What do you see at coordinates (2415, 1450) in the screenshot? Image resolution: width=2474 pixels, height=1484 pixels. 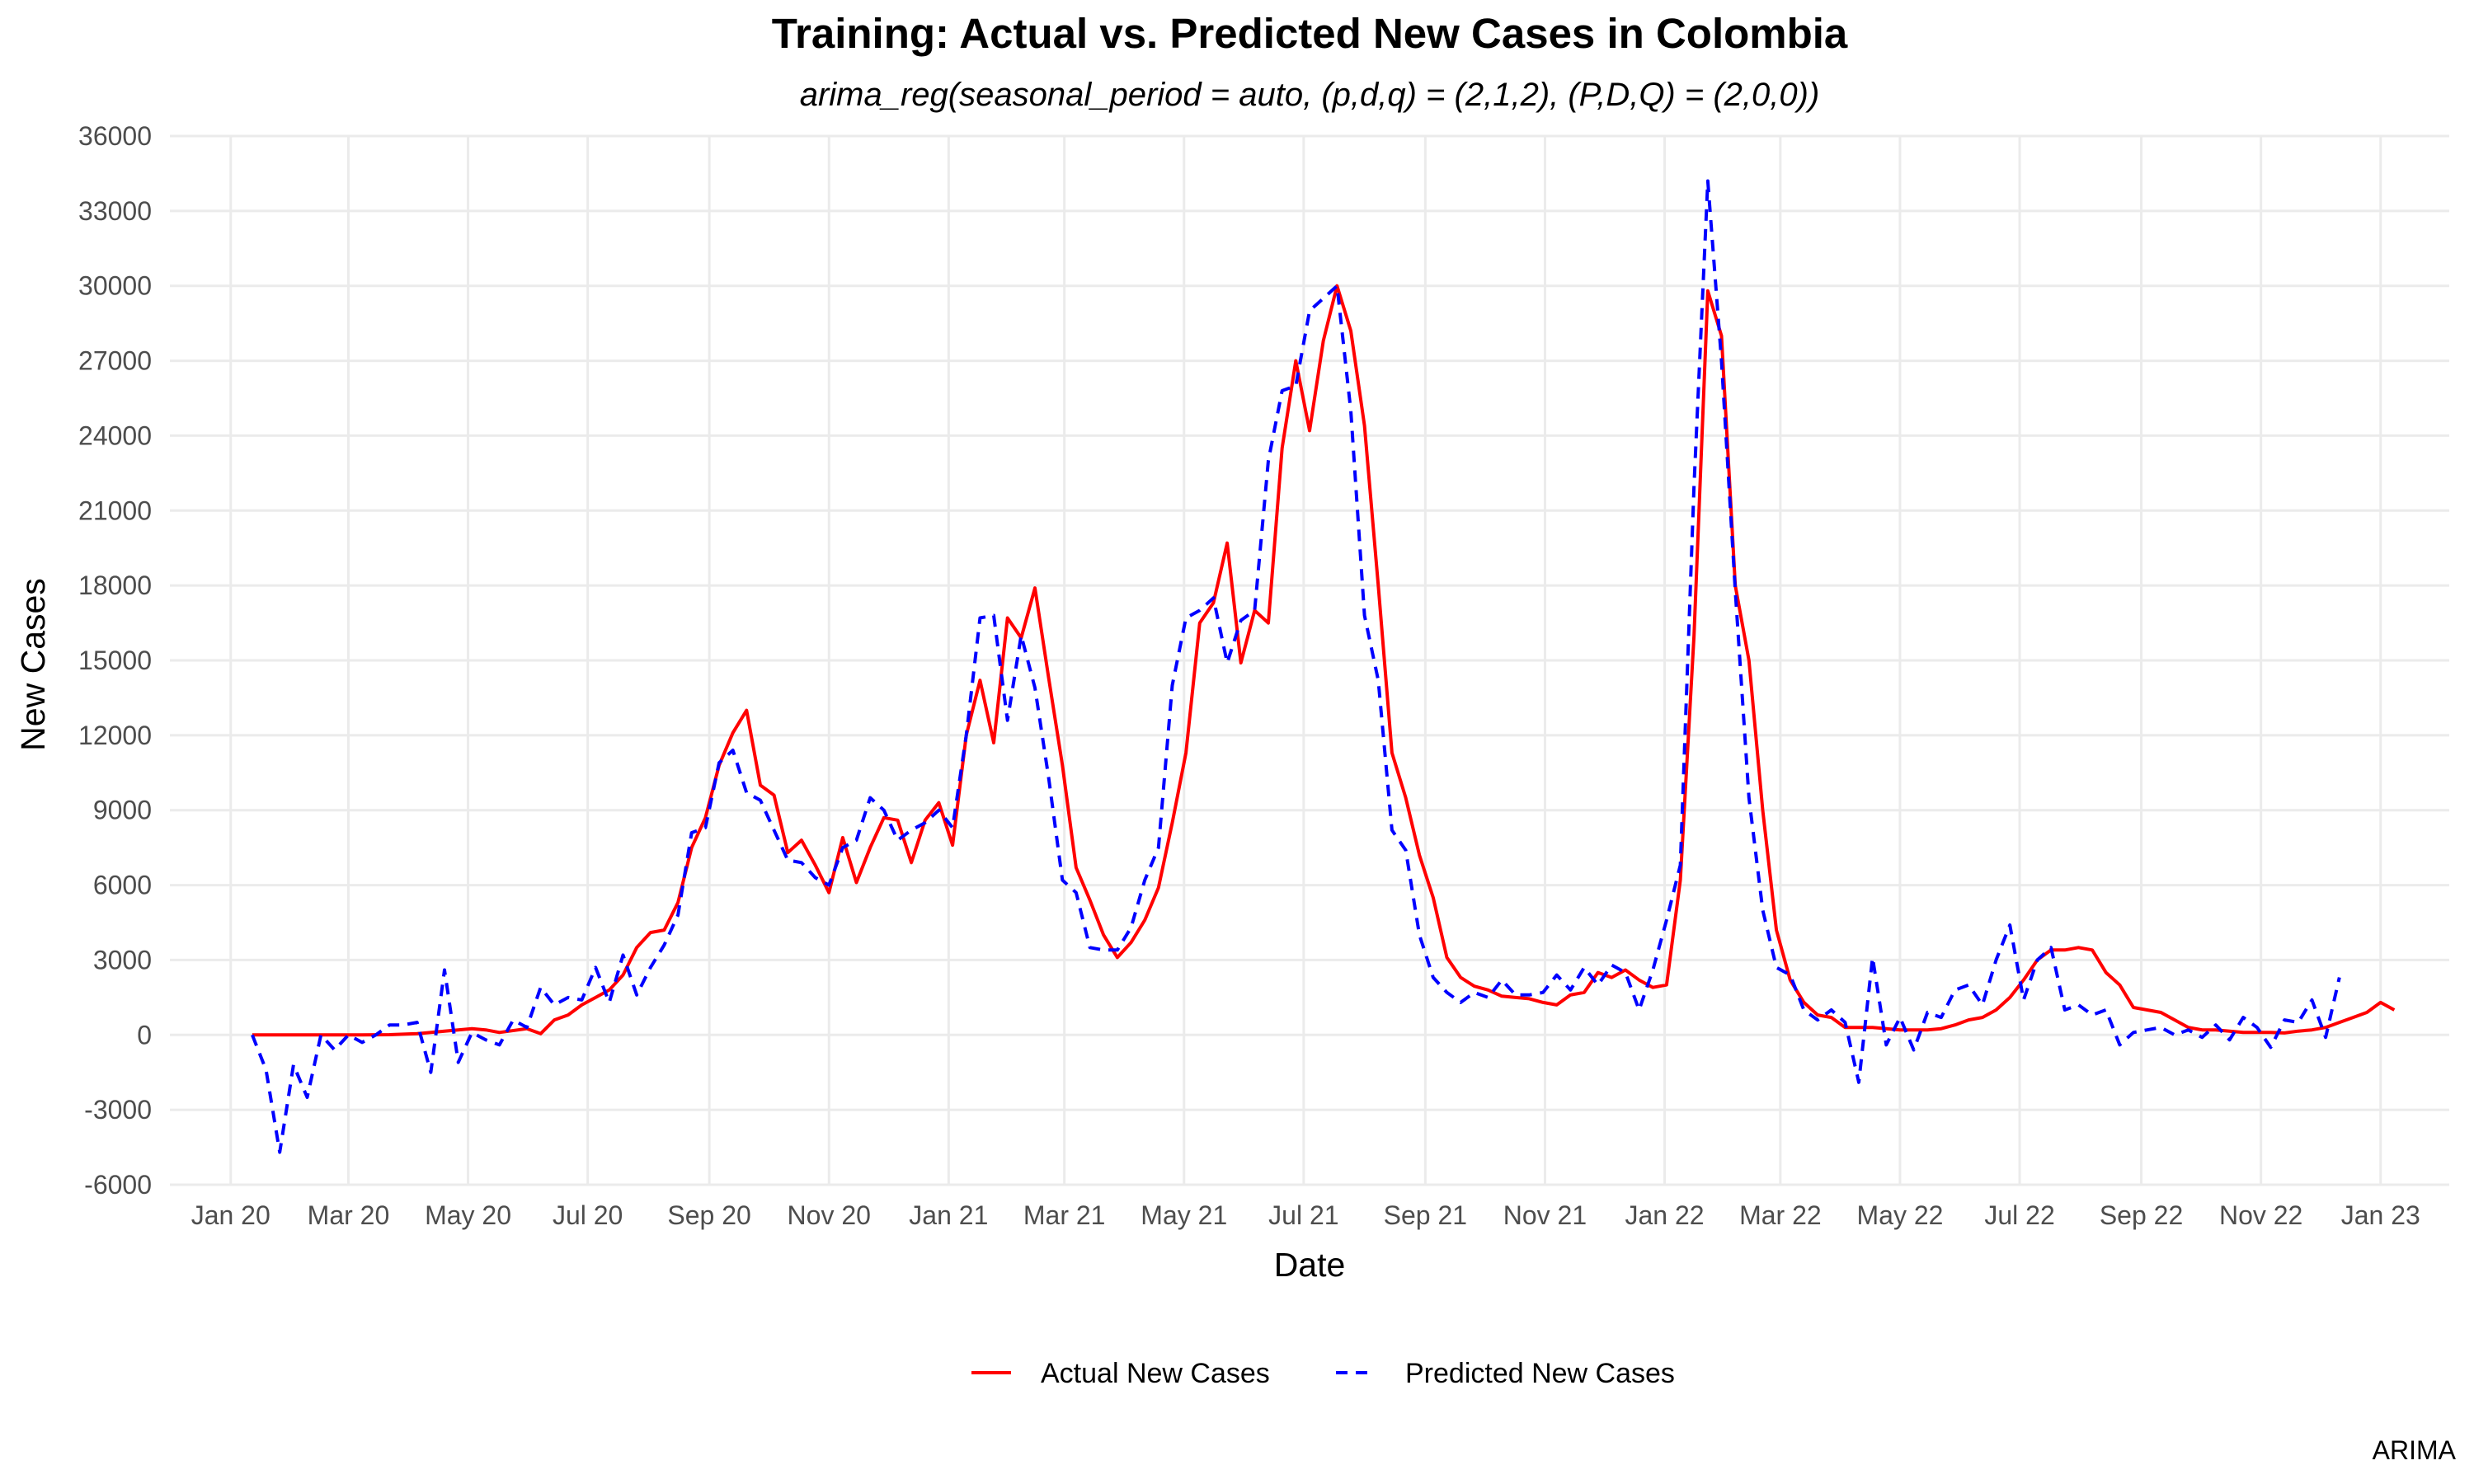 I see `caption: ARIMA` at bounding box center [2415, 1450].